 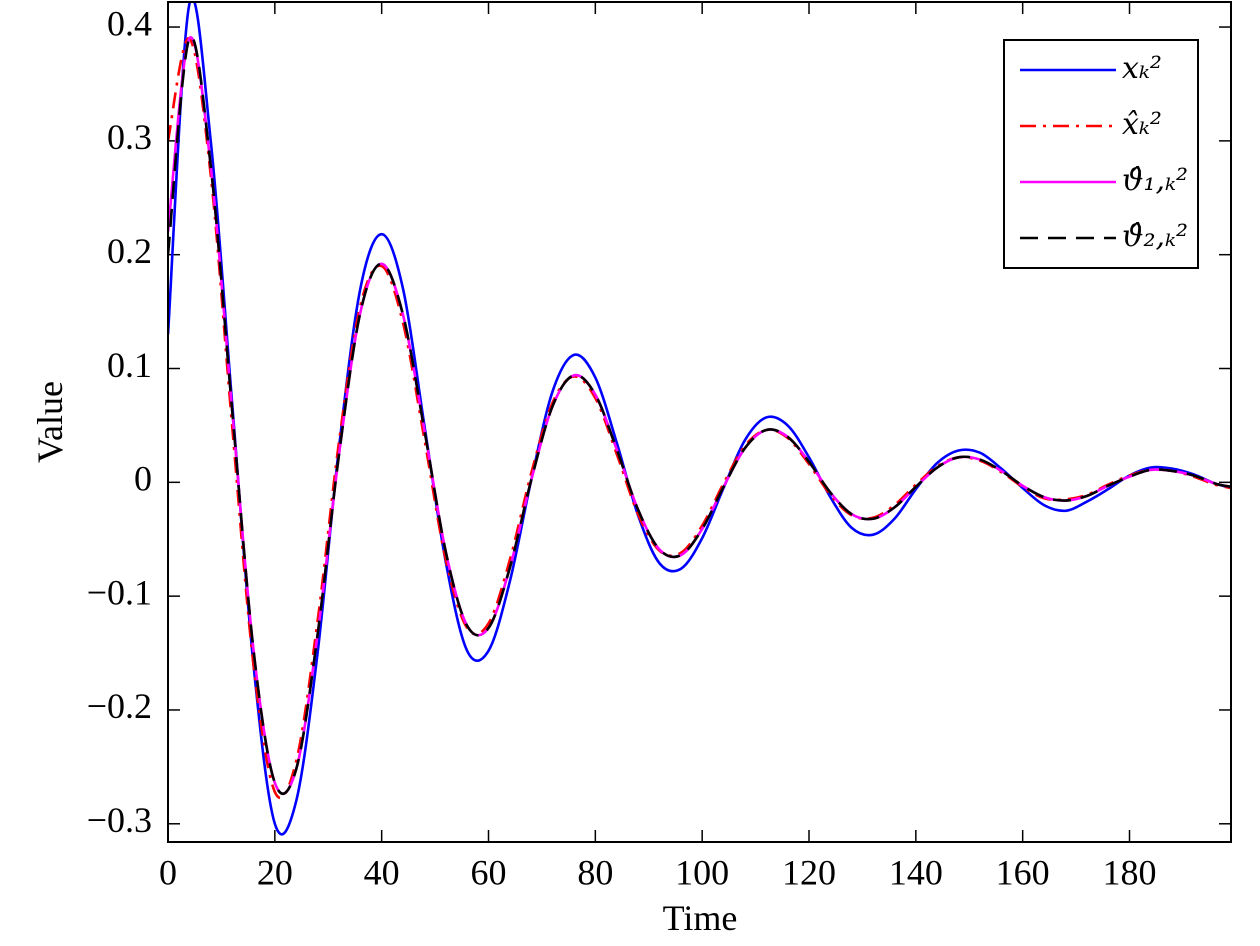 What do you see at coordinates (1101, 154) in the screenshot?
I see `legend-box` at bounding box center [1101, 154].